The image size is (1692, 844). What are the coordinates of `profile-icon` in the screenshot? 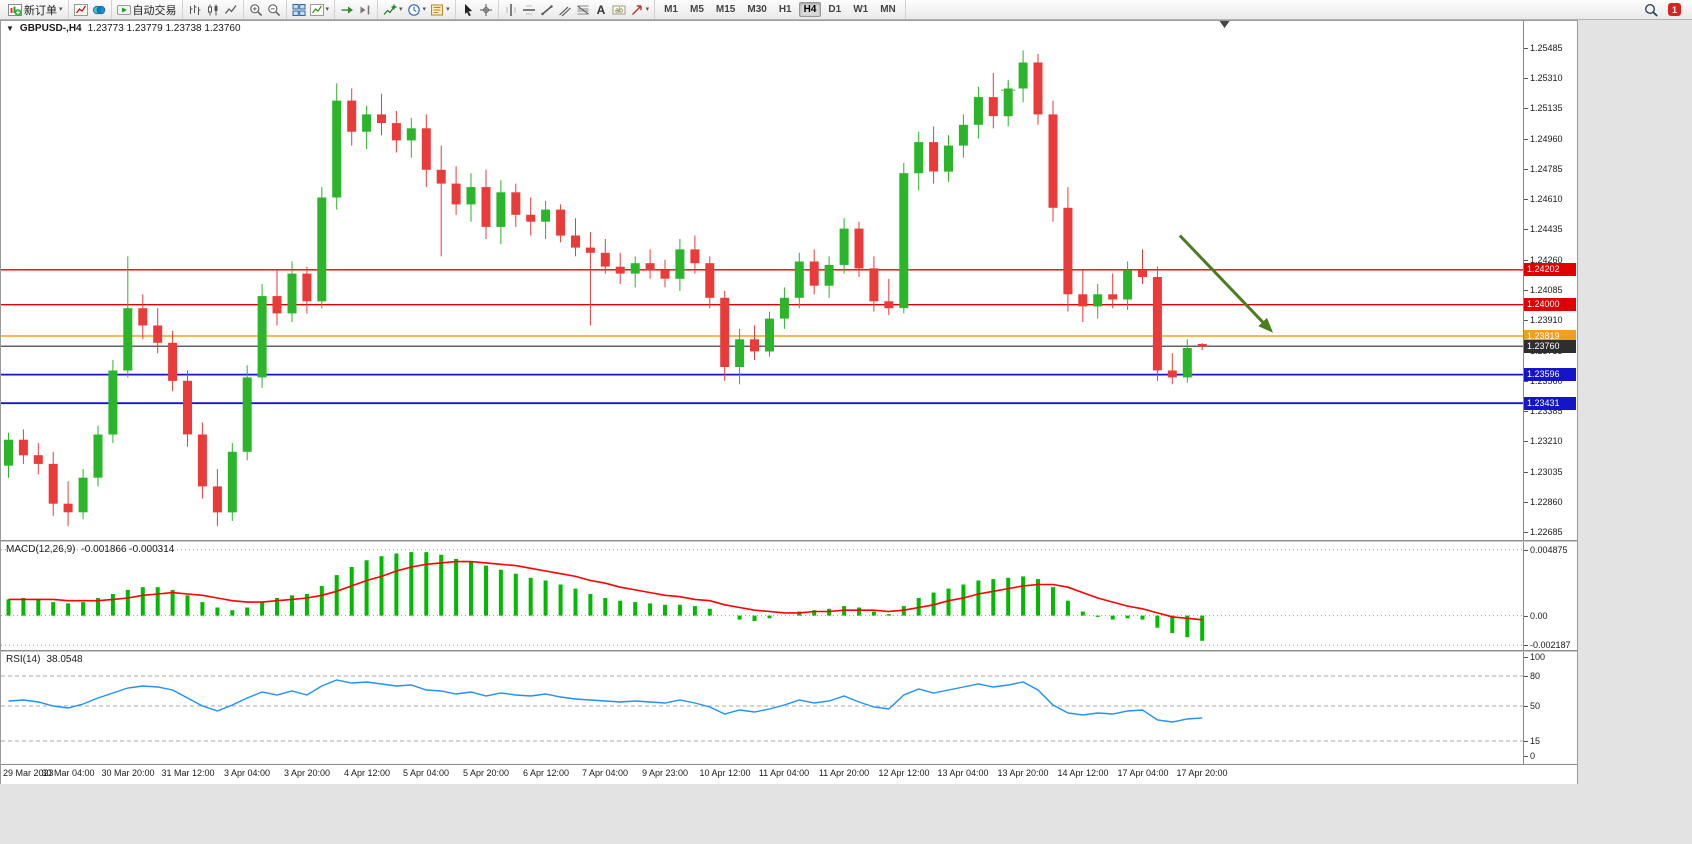 It's located at (98, 9).